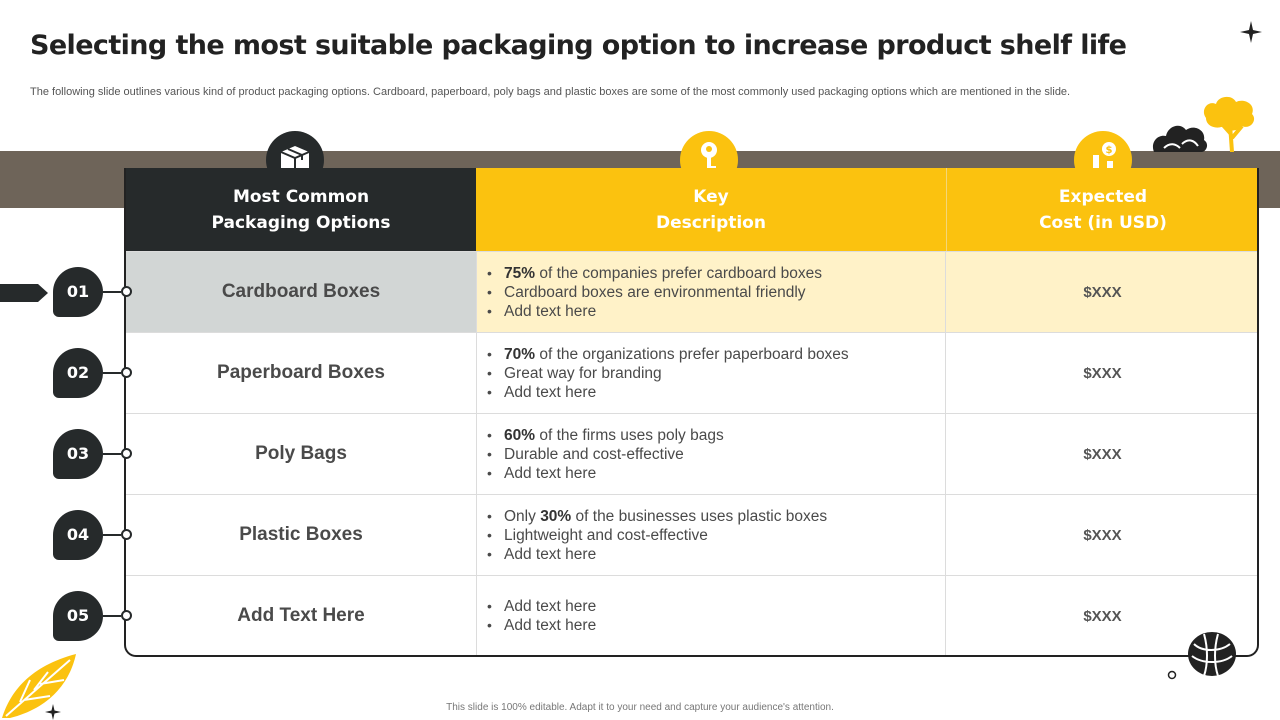 Image resolution: width=1280 pixels, height=720 pixels. What do you see at coordinates (520, 435) in the screenshot?
I see `bullet-highlight: 60%` at bounding box center [520, 435].